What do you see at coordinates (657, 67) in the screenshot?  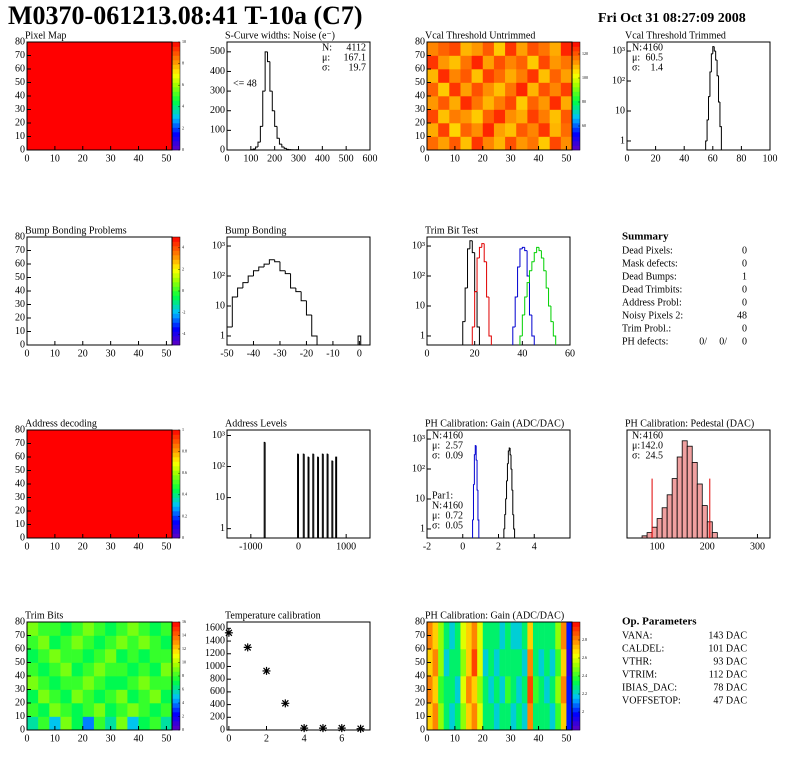 I see `stats-value: 1.4` at bounding box center [657, 67].